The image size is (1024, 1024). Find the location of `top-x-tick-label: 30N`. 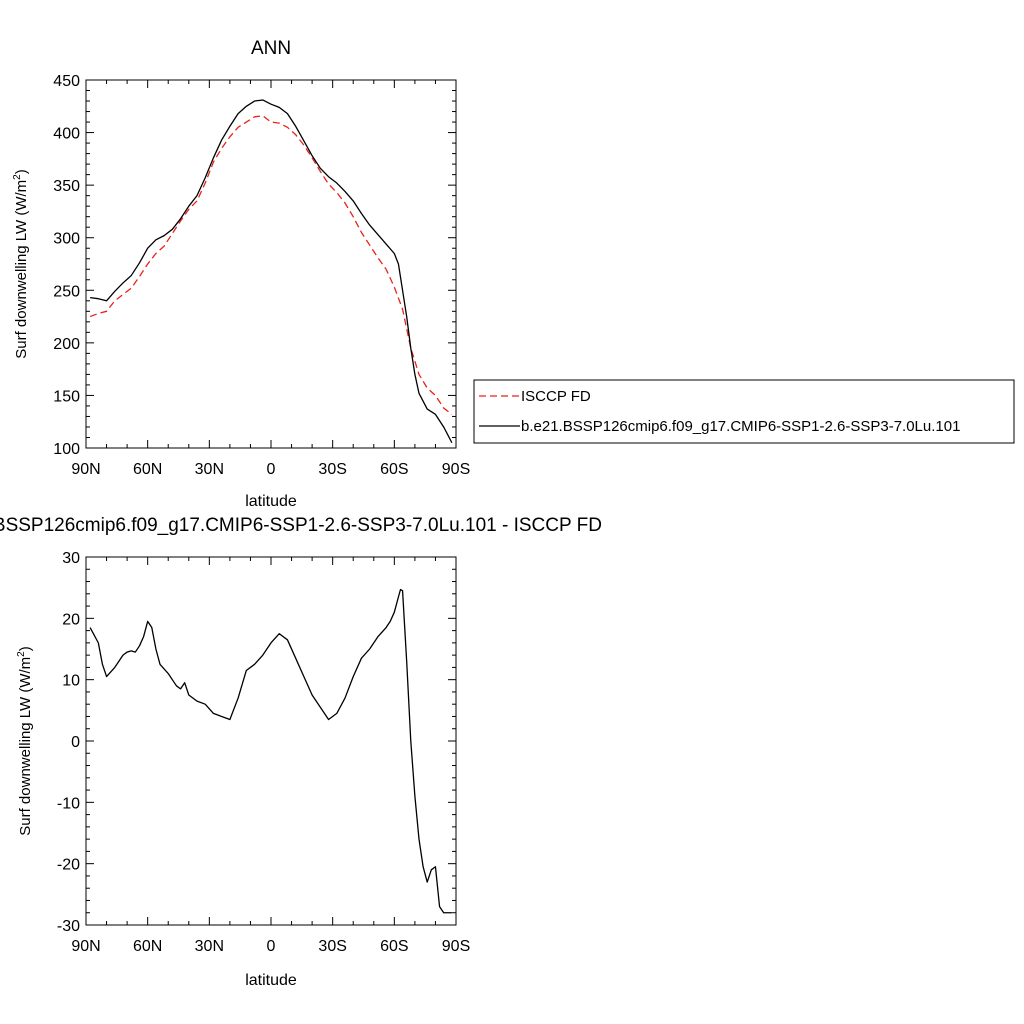

top-x-tick-label: 30N is located at coordinates (209, 469).